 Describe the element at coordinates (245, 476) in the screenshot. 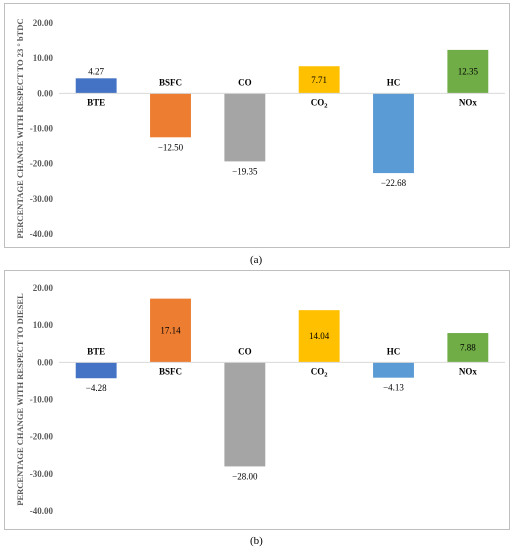

I see `data-label: −28.00` at that location.